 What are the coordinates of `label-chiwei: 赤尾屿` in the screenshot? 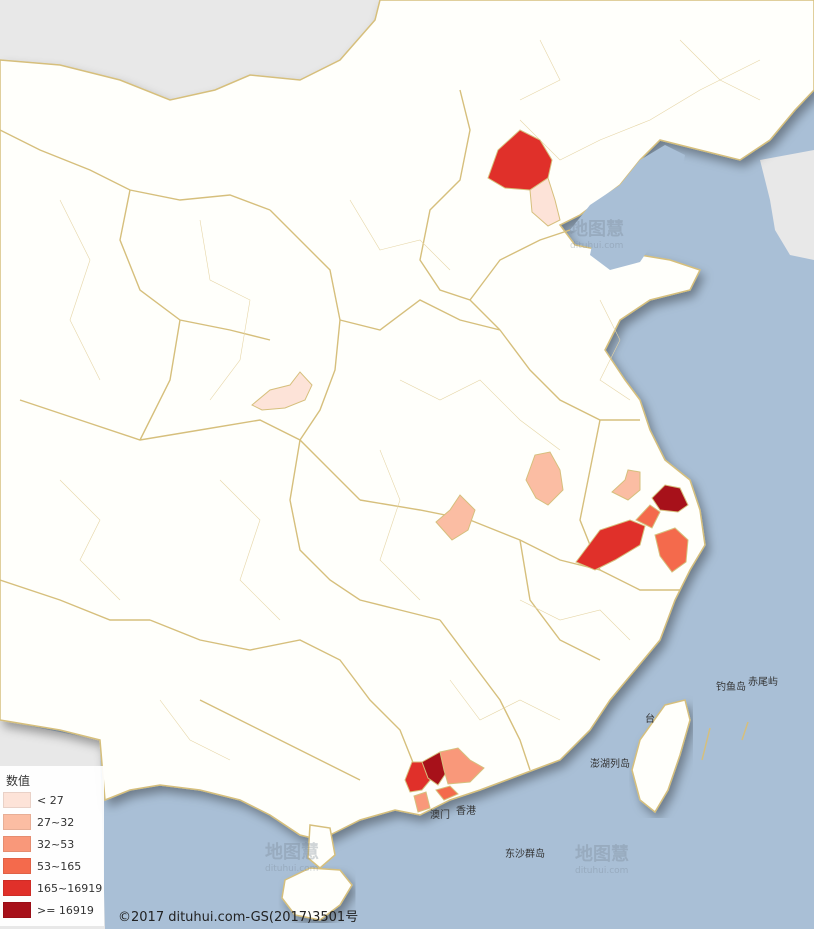 It's located at (763, 682).